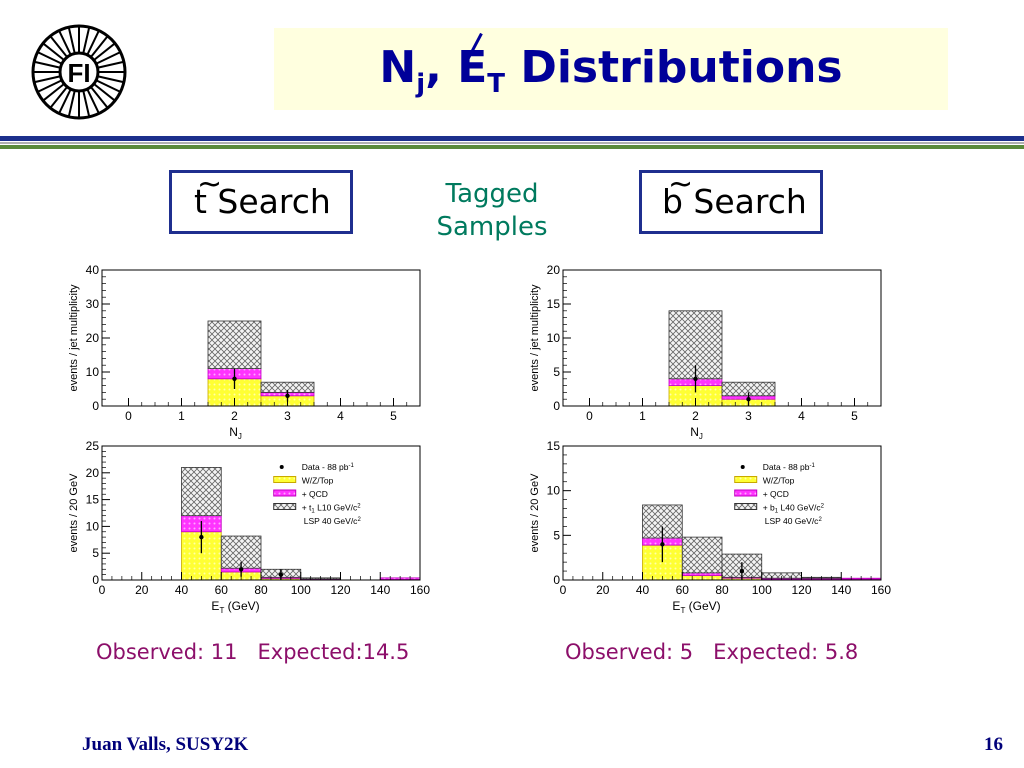  I want to click on logo-wheel, so click(79, 72).